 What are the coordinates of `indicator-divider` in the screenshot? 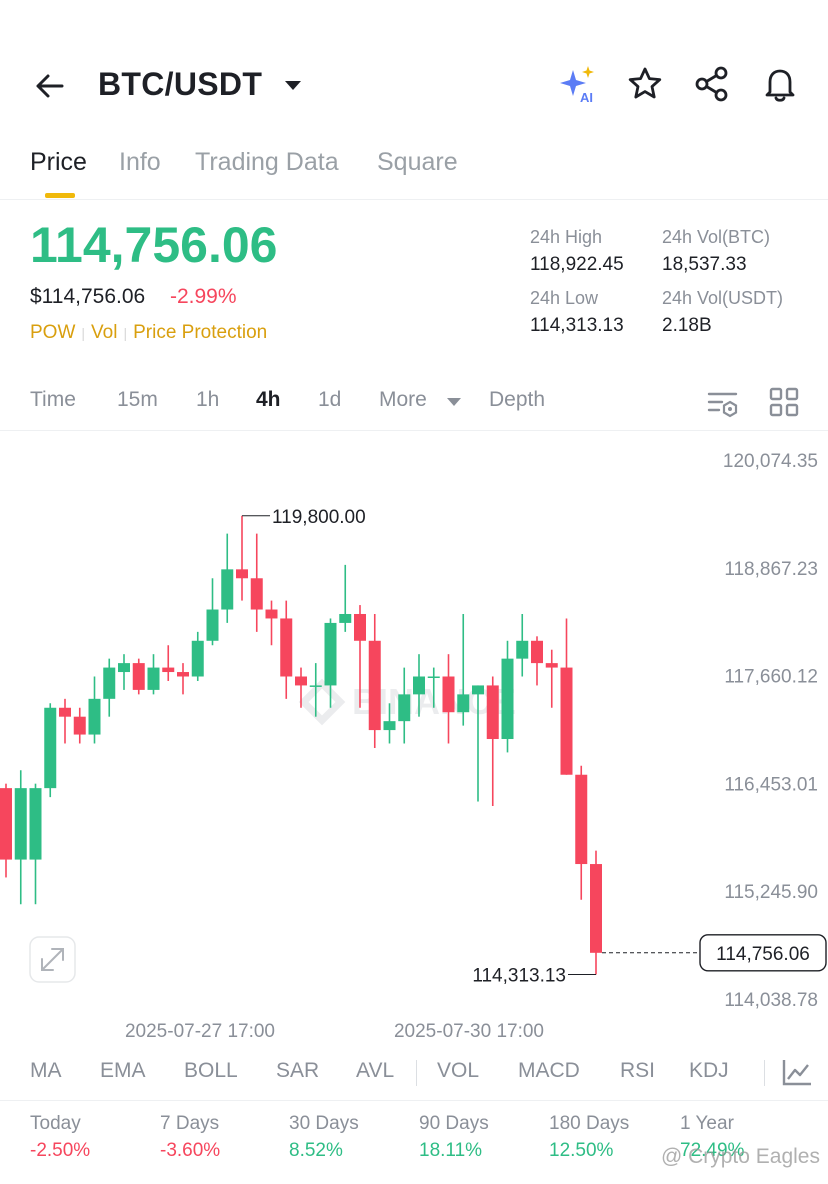 It's located at (416, 1073).